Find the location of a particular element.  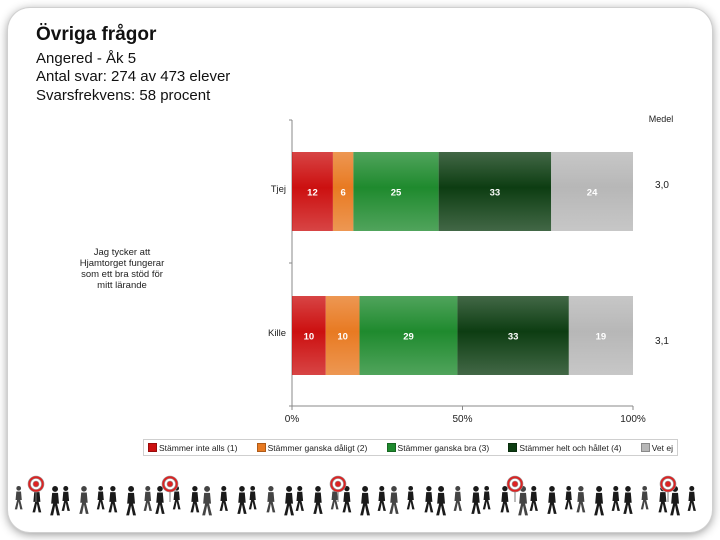

mean-value: 3,1 is located at coordinates (662, 341).